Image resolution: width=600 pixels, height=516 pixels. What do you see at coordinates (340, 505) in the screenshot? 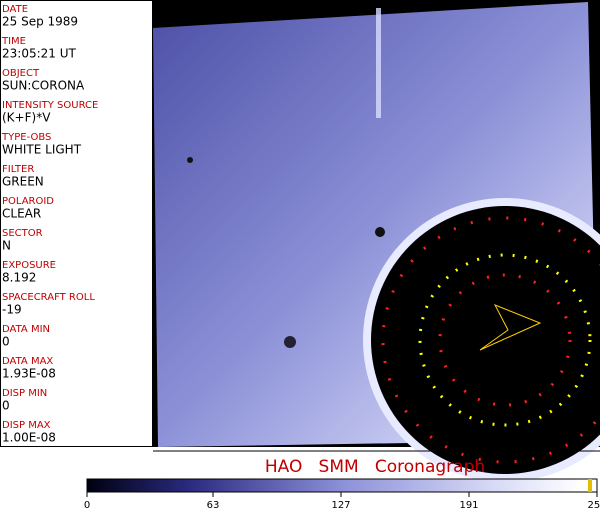
I see `tick-label: 127` at bounding box center [340, 505].